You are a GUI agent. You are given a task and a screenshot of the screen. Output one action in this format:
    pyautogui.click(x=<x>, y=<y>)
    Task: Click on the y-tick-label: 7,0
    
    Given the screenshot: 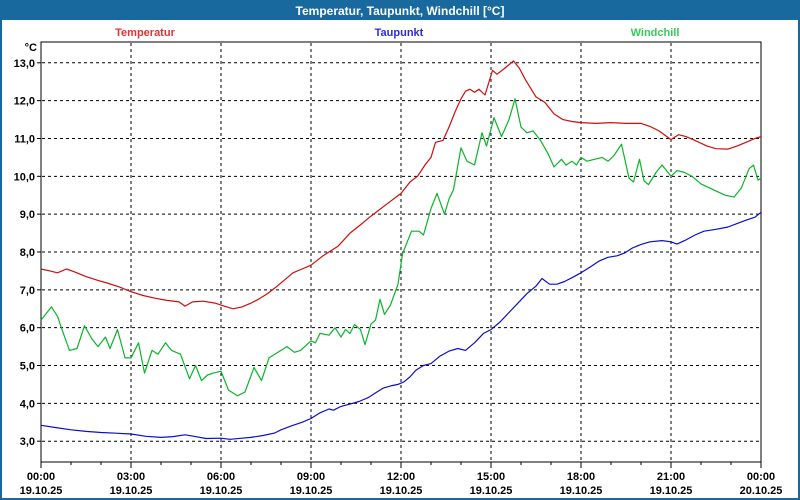 What is the action you would take?
    pyautogui.click(x=27, y=291)
    